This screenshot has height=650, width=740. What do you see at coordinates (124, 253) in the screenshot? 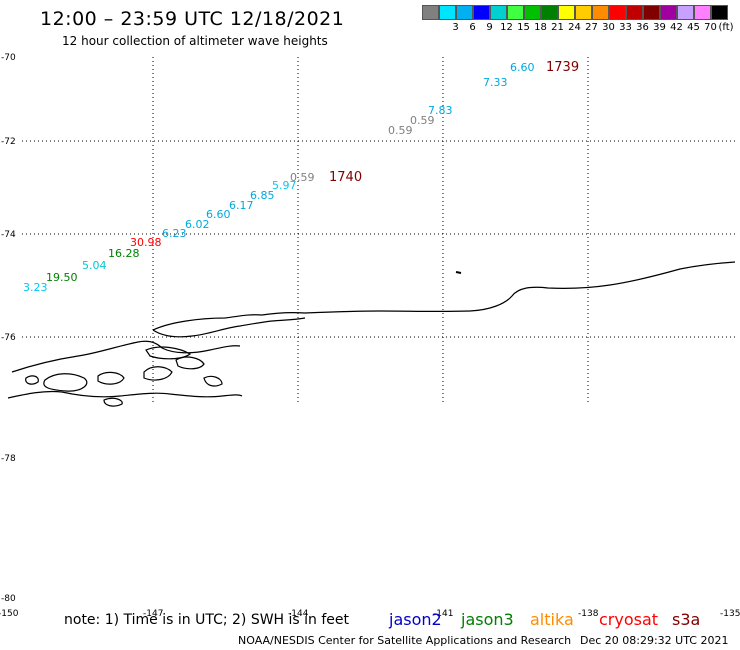
I see `wave-height-label: 16.28` at bounding box center [124, 253].